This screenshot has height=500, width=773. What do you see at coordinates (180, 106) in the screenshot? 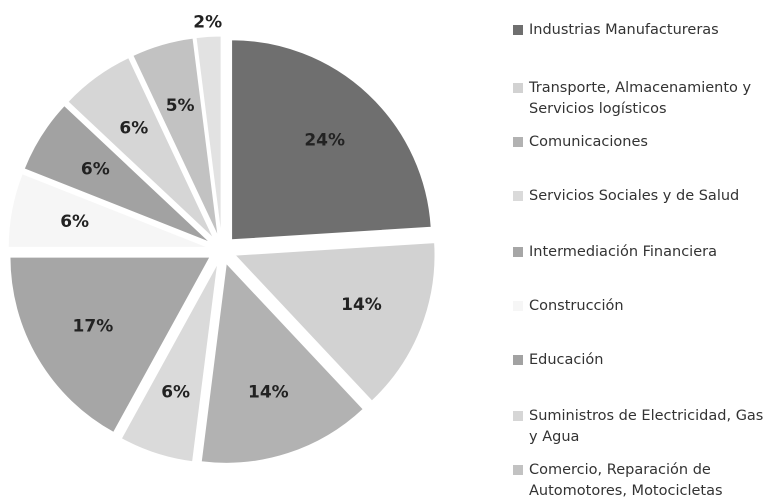
I see `data-label: 5%` at bounding box center [180, 106].